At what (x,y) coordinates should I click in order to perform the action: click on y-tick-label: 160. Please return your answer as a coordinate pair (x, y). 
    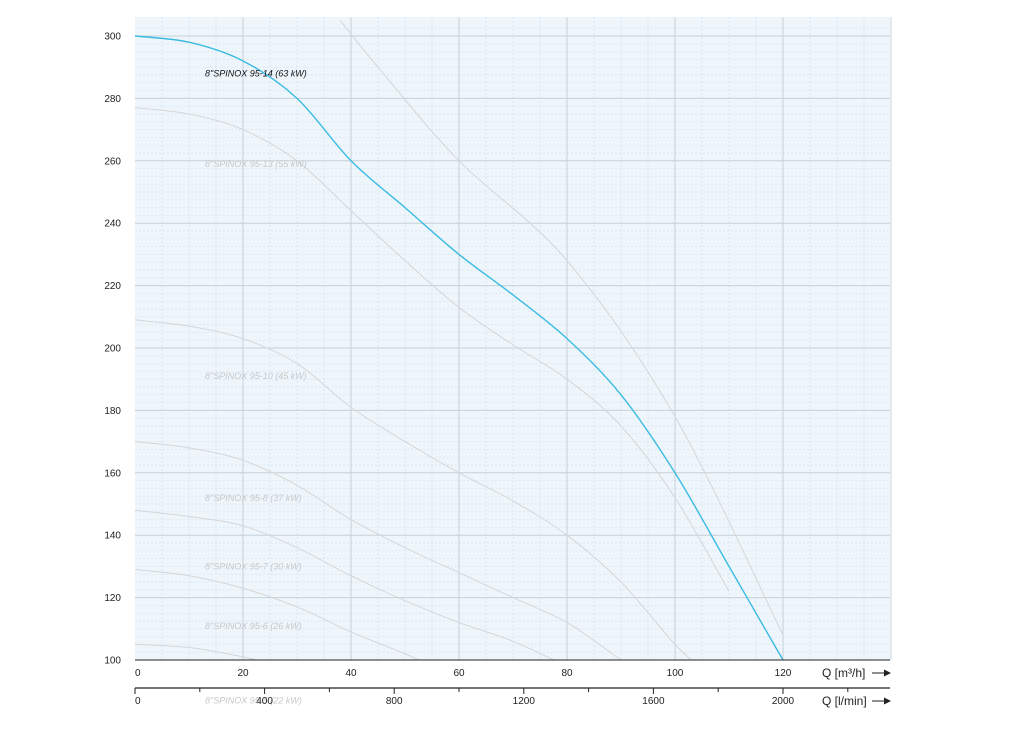
    Looking at the image, I should click on (112, 473).